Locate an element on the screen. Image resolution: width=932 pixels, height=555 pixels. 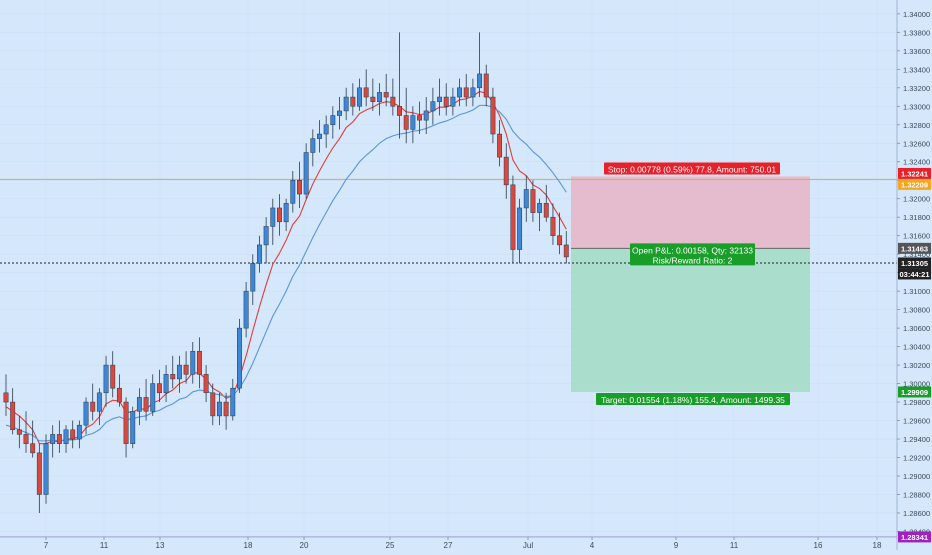
open-pnl-label-text: Risk/Reward Ratio: 2 is located at coordinates (693, 260).